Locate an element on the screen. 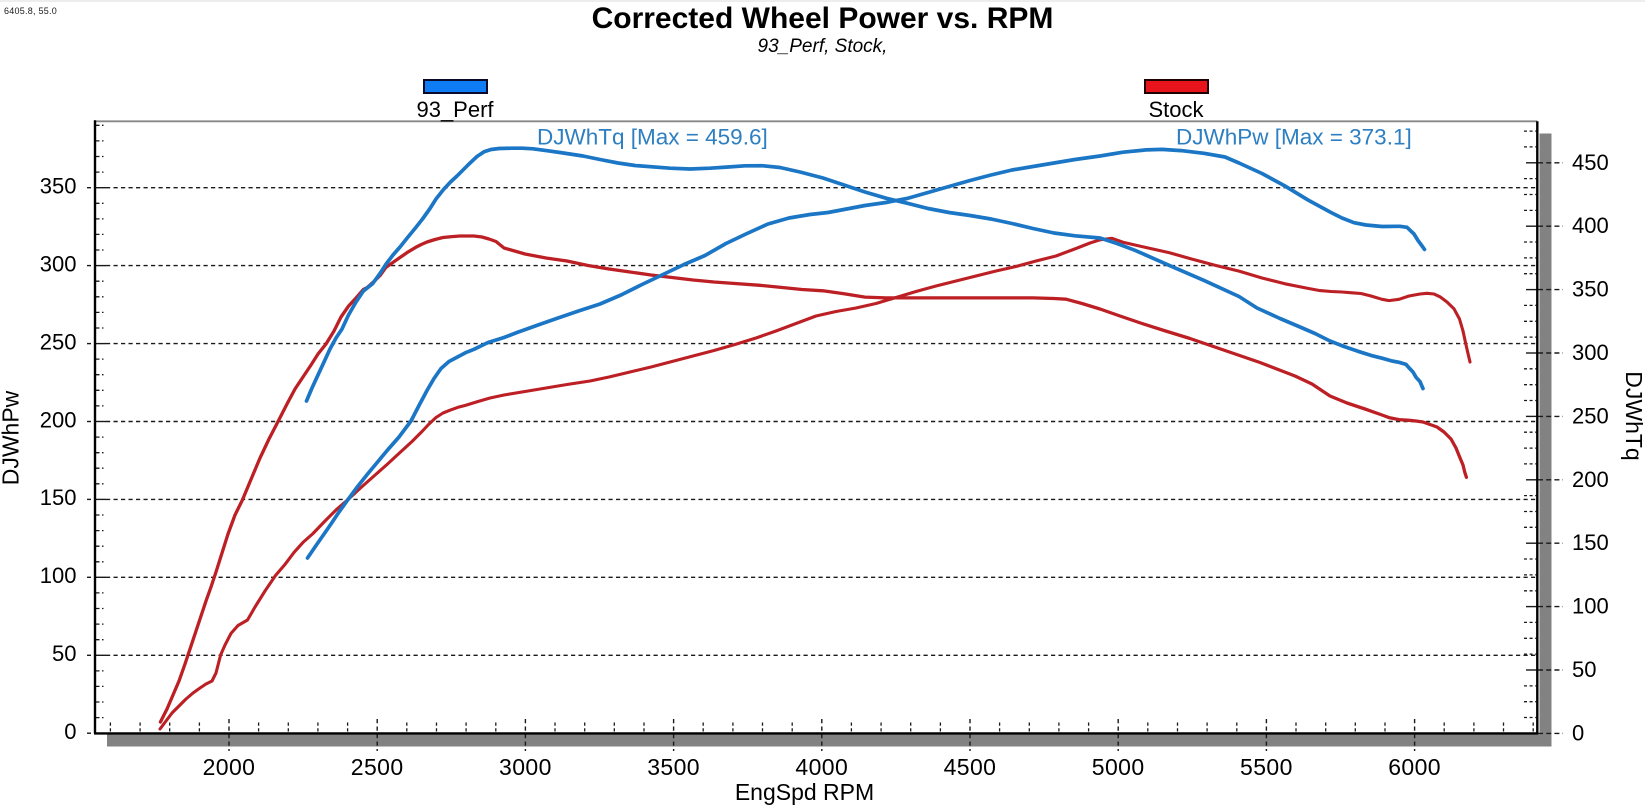 The height and width of the screenshot is (810, 1645). svg-text: 4500 is located at coordinates (970, 767).